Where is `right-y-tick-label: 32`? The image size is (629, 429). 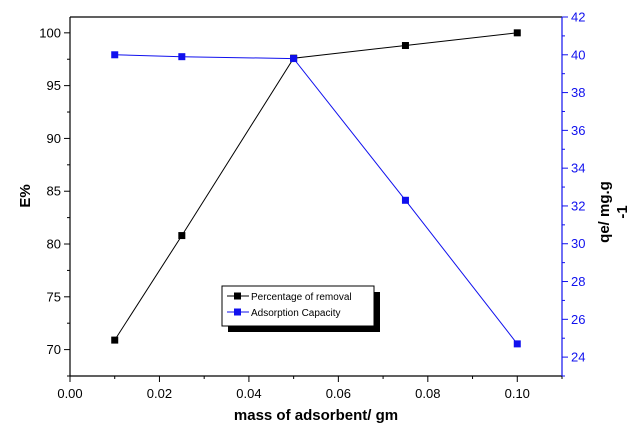
right-y-tick-label: 32 is located at coordinates (578, 205).